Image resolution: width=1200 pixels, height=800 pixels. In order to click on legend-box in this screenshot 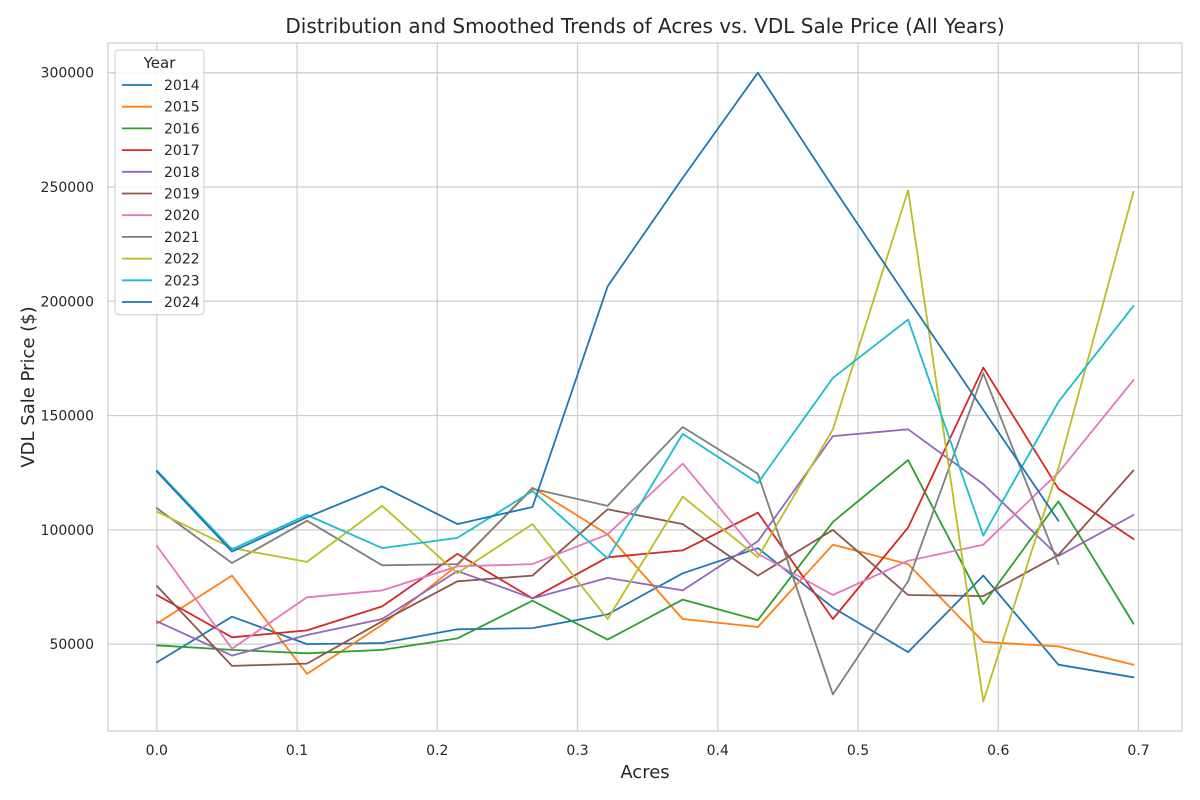, I will do `click(159, 182)`.